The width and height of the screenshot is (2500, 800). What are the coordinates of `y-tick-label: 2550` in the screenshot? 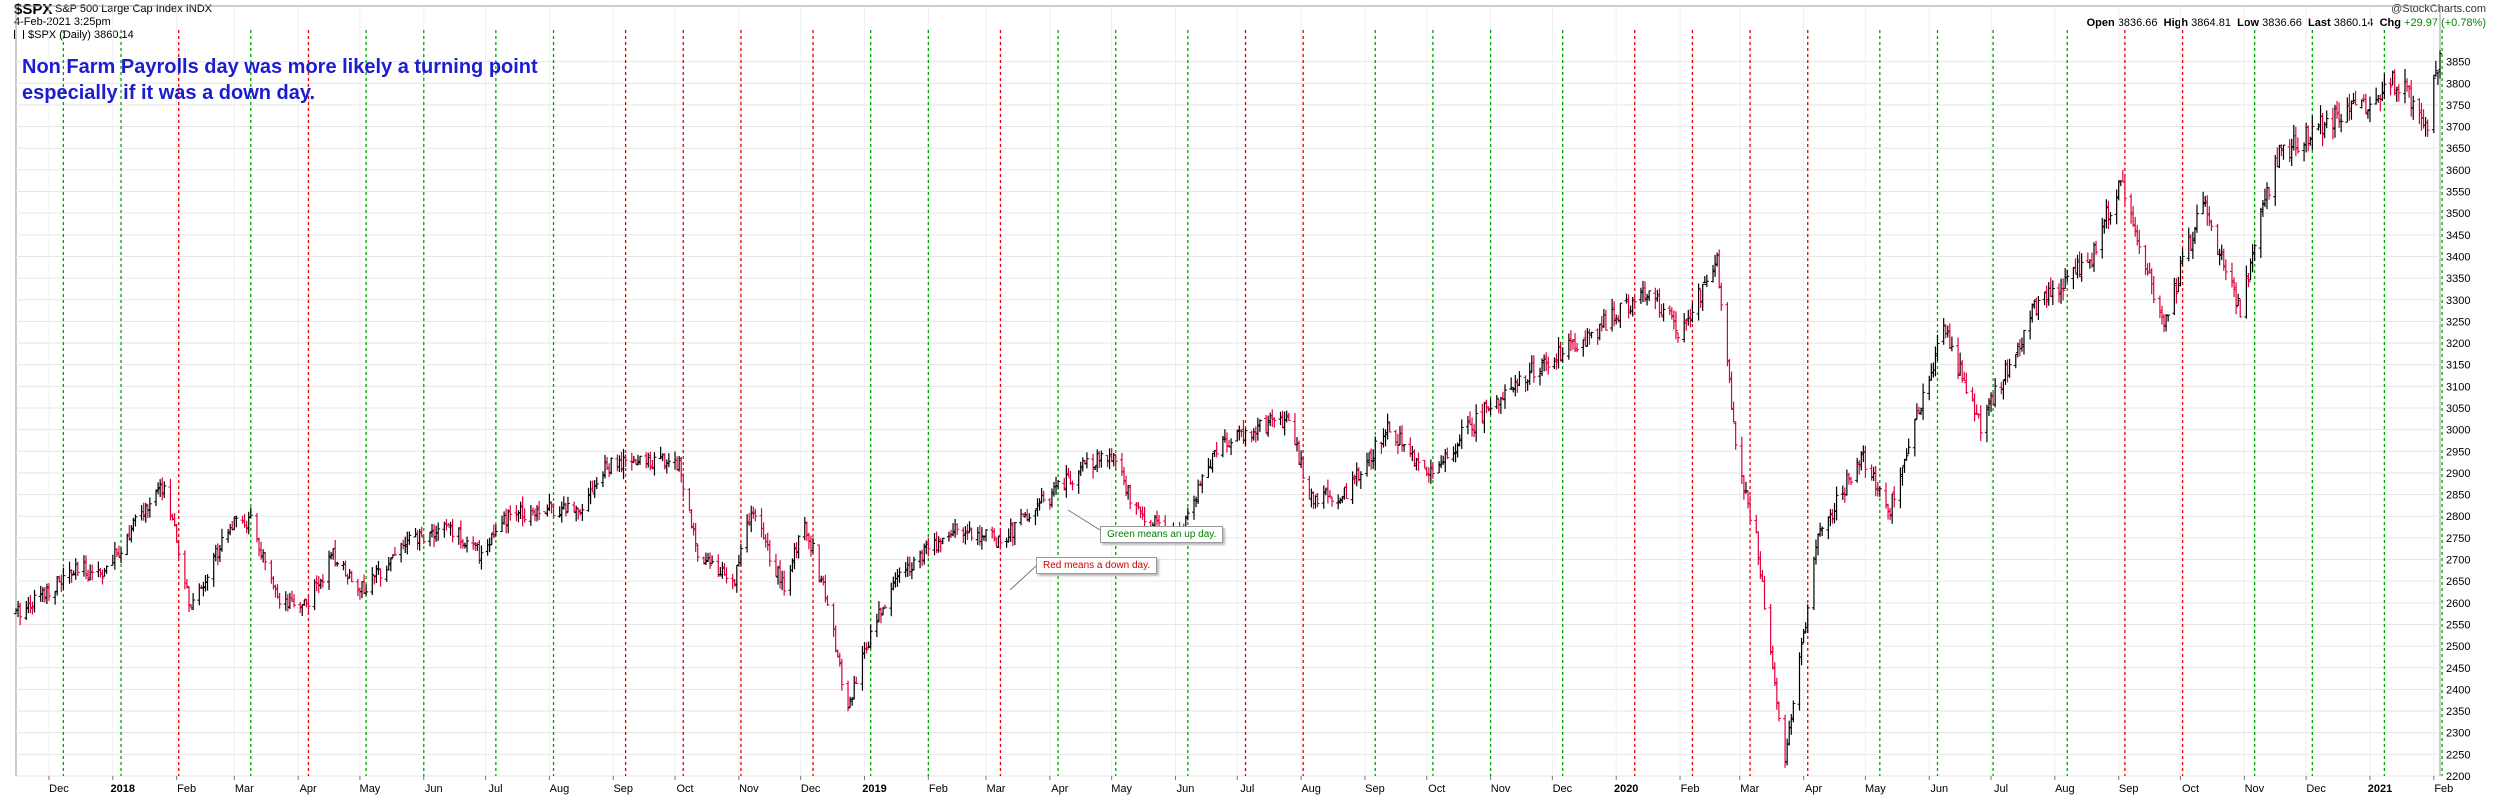 It's located at (2458, 625).